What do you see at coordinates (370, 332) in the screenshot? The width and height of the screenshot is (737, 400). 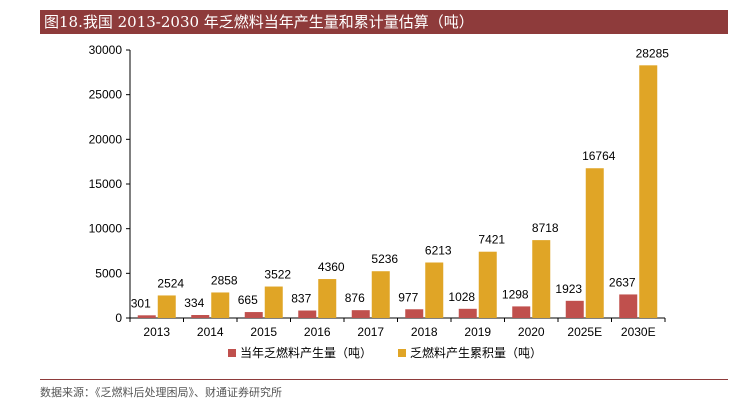 I see `x-tick-label: 2017` at bounding box center [370, 332].